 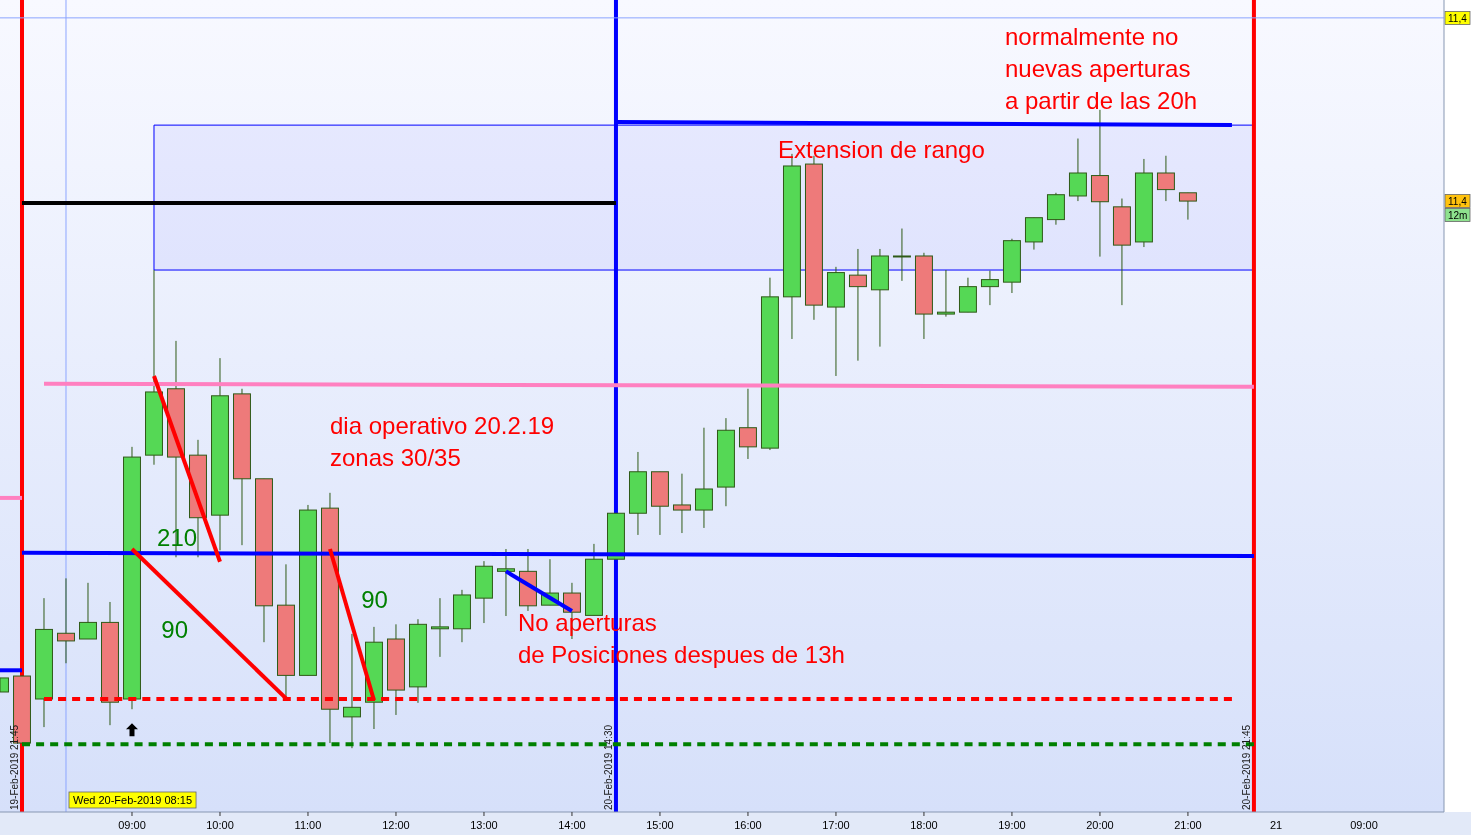 I want to click on annotation: Extension de rango, so click(x=881, y=149).